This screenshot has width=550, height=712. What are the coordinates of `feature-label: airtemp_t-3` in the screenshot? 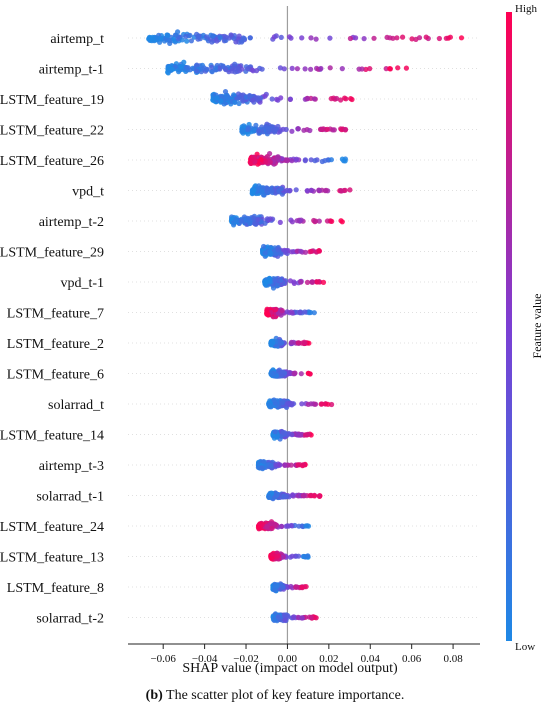 It's located at (71, 466).